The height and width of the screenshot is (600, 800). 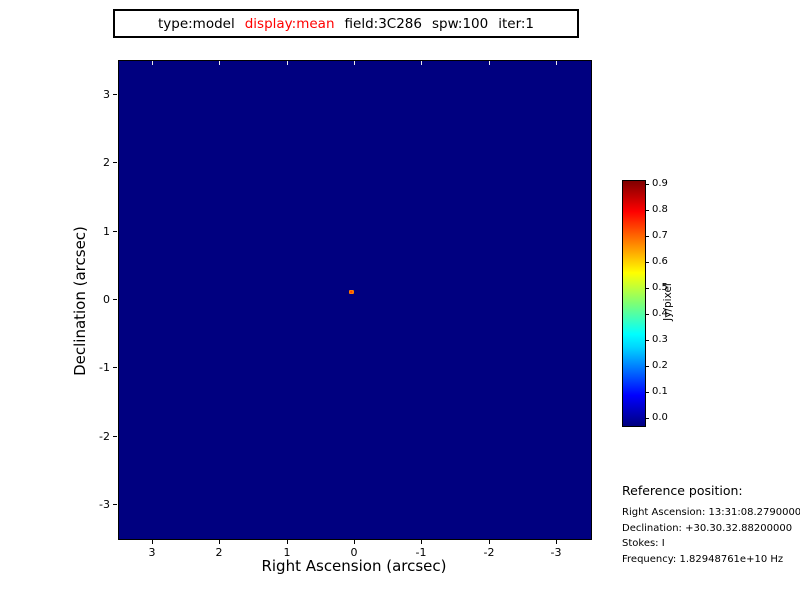 I want to click on reference-stokes: Stokes: I, so click(x=643, y=543).